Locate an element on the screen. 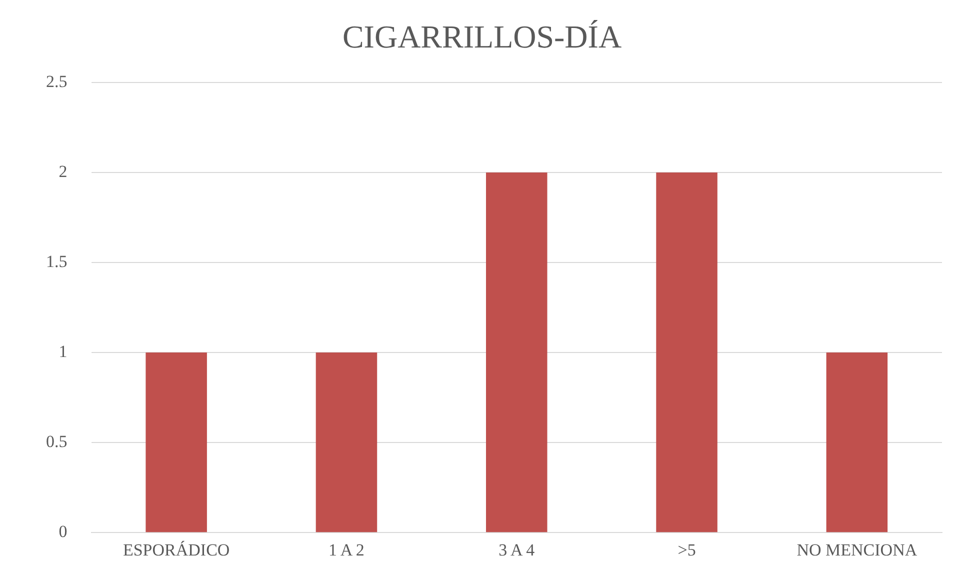  x-tick-label: NO MENCIONA is located at coordinates (857, 550).